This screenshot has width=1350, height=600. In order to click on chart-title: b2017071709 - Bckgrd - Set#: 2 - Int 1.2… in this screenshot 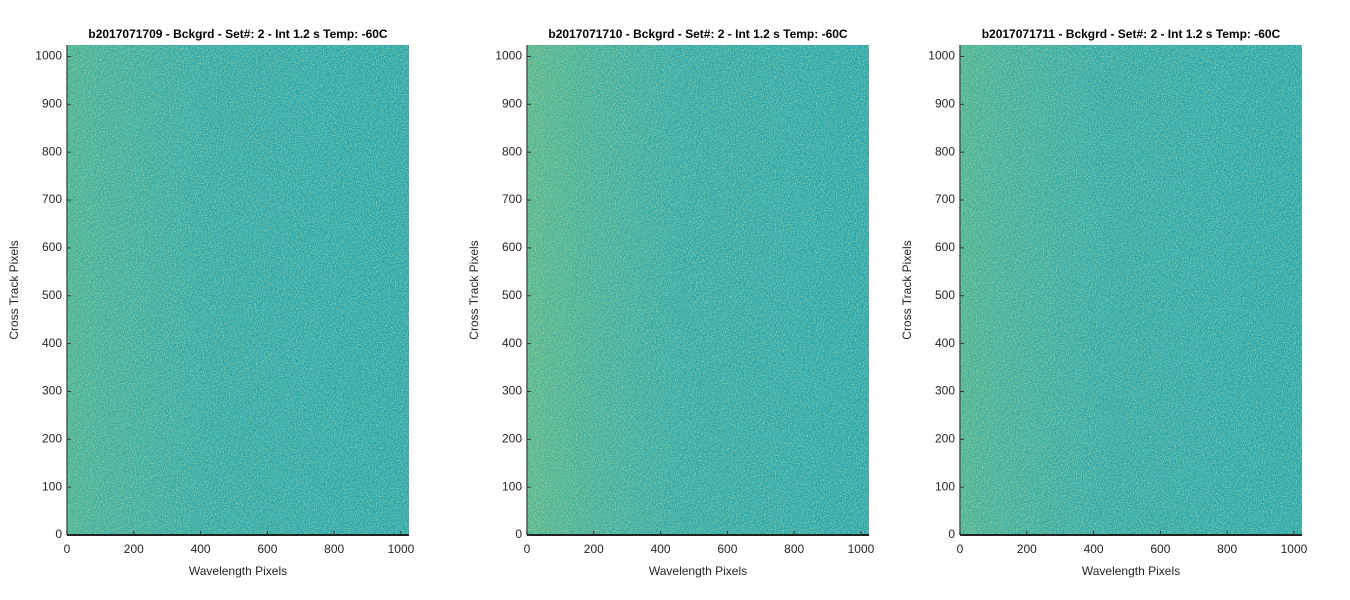, I will do `click(238, 34)`.